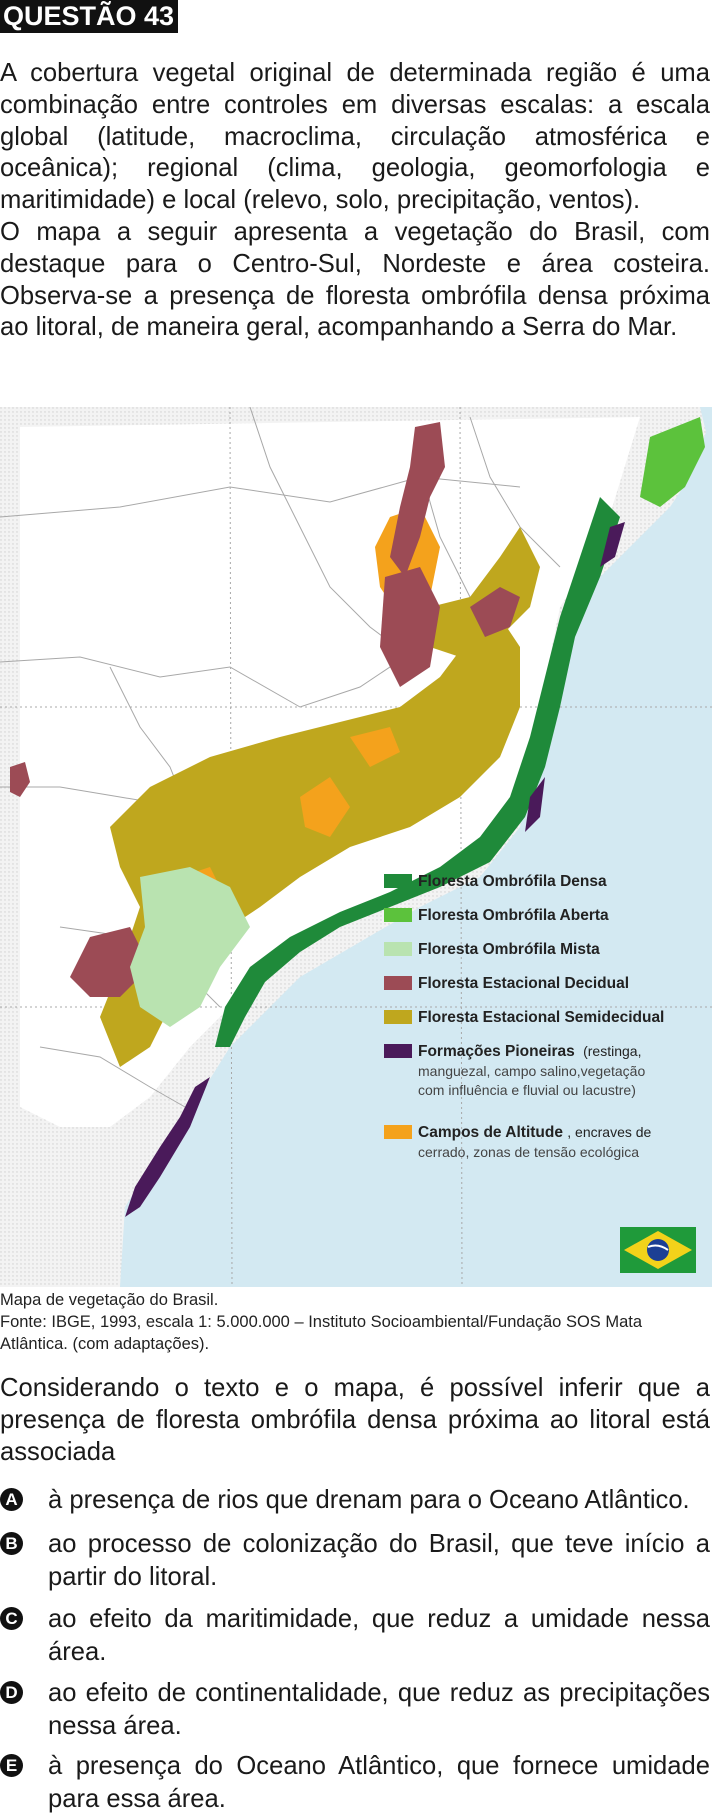 This screenshot has height=1818, width=712. What do you see at coordinates (11, 1765) in the screenshot?
I see `option-e-letter: E` at bounding box center [11, 1765].